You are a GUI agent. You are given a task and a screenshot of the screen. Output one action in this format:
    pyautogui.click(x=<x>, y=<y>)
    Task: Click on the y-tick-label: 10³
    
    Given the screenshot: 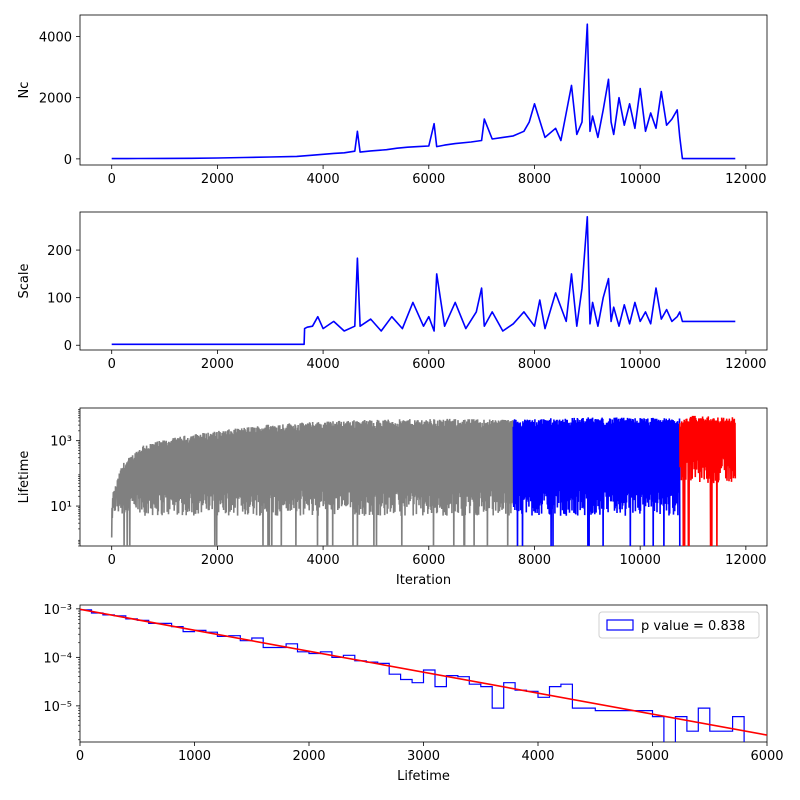 What is the action you would take?
    pyautogui.click(x=61, y=442)
    